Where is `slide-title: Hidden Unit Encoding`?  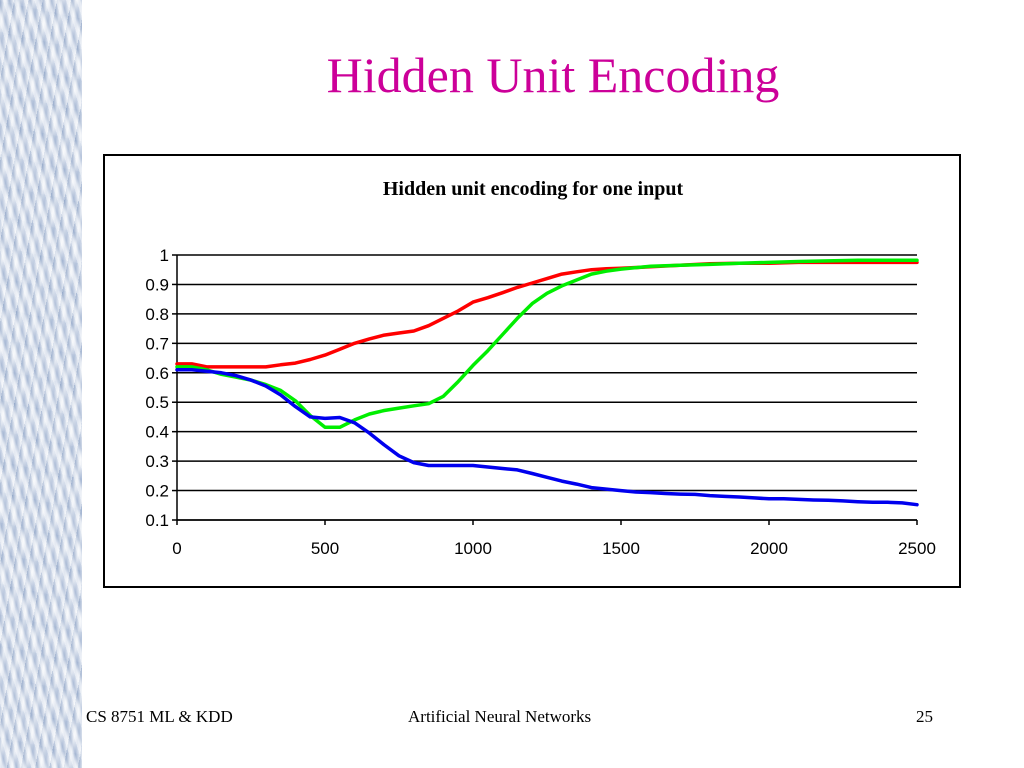 slide-title: Hidden Unit Encoding is located at coordinates (553, 75).